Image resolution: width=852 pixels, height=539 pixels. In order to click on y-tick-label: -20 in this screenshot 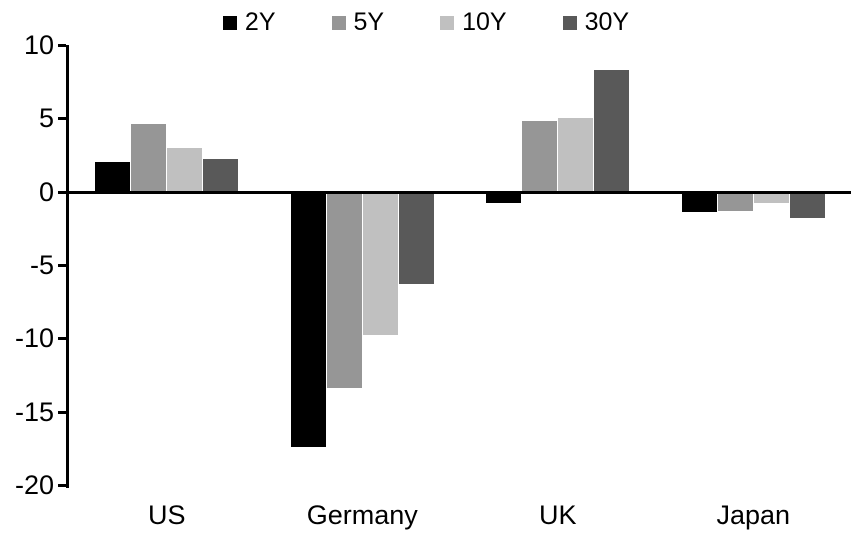, I will do `click(34, 485)`.